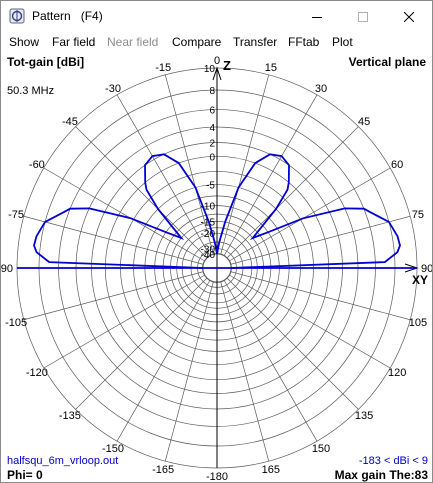 This screenshot has height=483, width=433. I want to click on menu-transfer: Transfer, so click(255, 42).